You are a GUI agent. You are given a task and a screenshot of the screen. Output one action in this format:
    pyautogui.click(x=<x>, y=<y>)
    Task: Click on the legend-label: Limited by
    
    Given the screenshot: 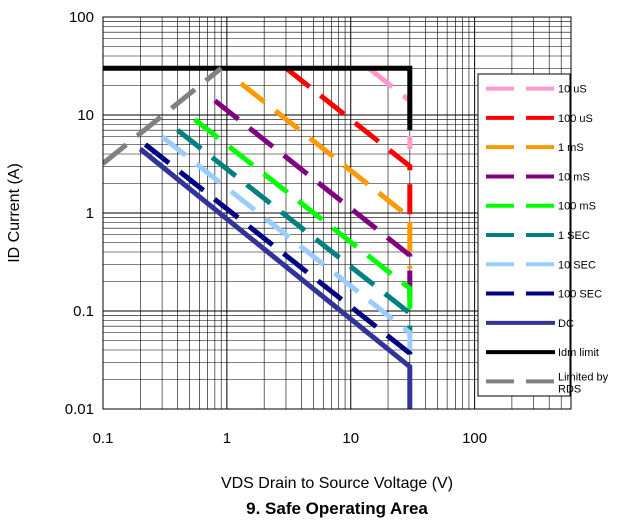 What is the action you would take?
    pyautogui.click(x=583, y=377)
    